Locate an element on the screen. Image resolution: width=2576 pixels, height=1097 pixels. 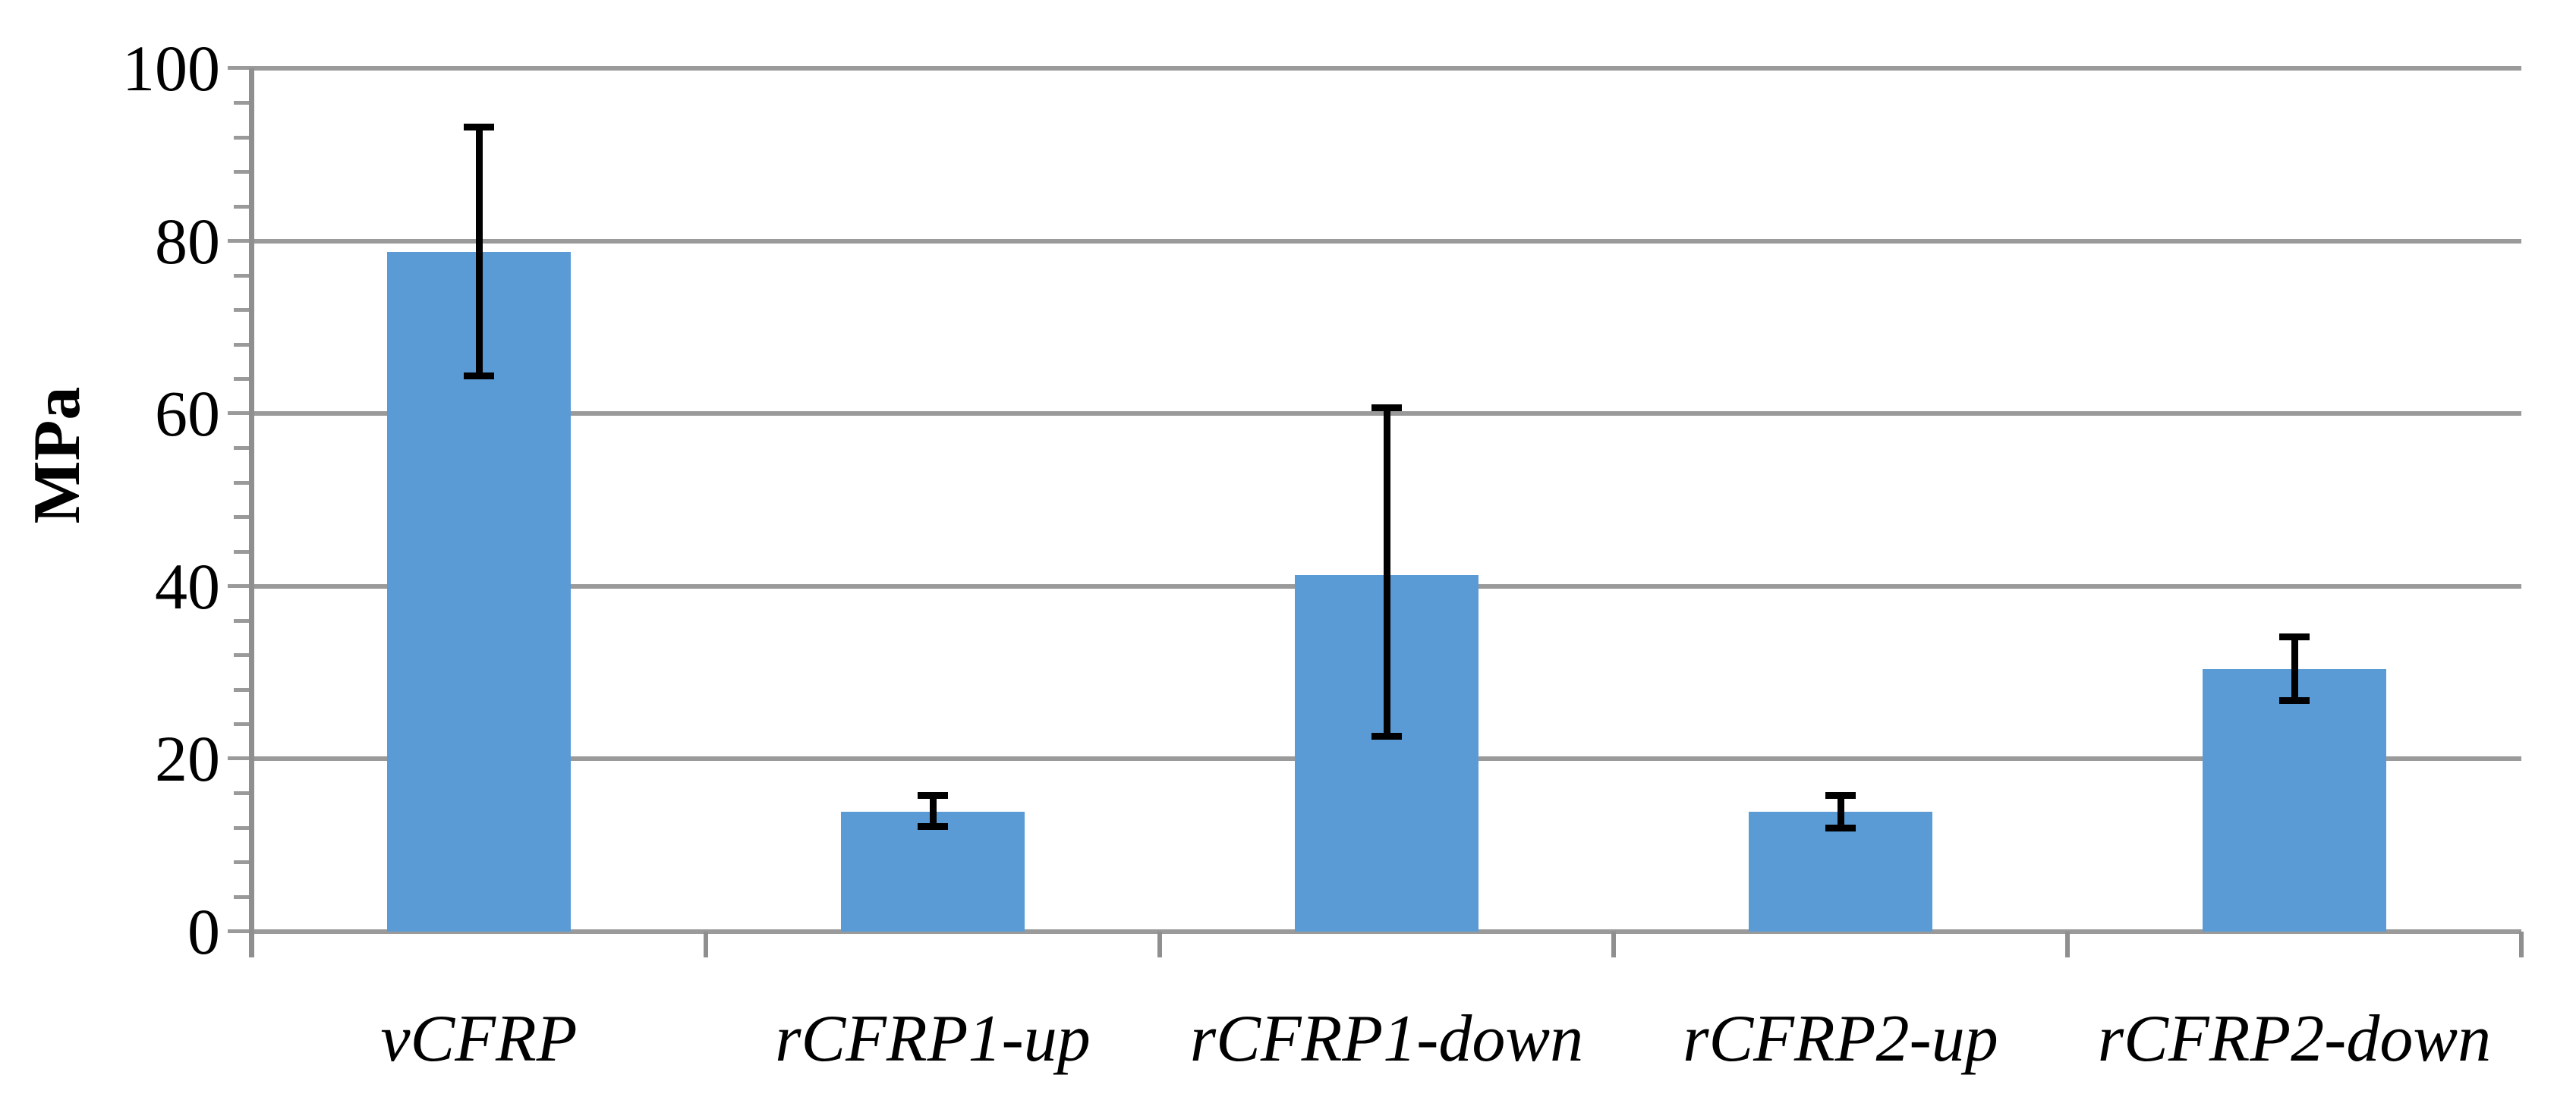
x-category-label: rCFRP1-down is located at coordinates (1386, 1039).